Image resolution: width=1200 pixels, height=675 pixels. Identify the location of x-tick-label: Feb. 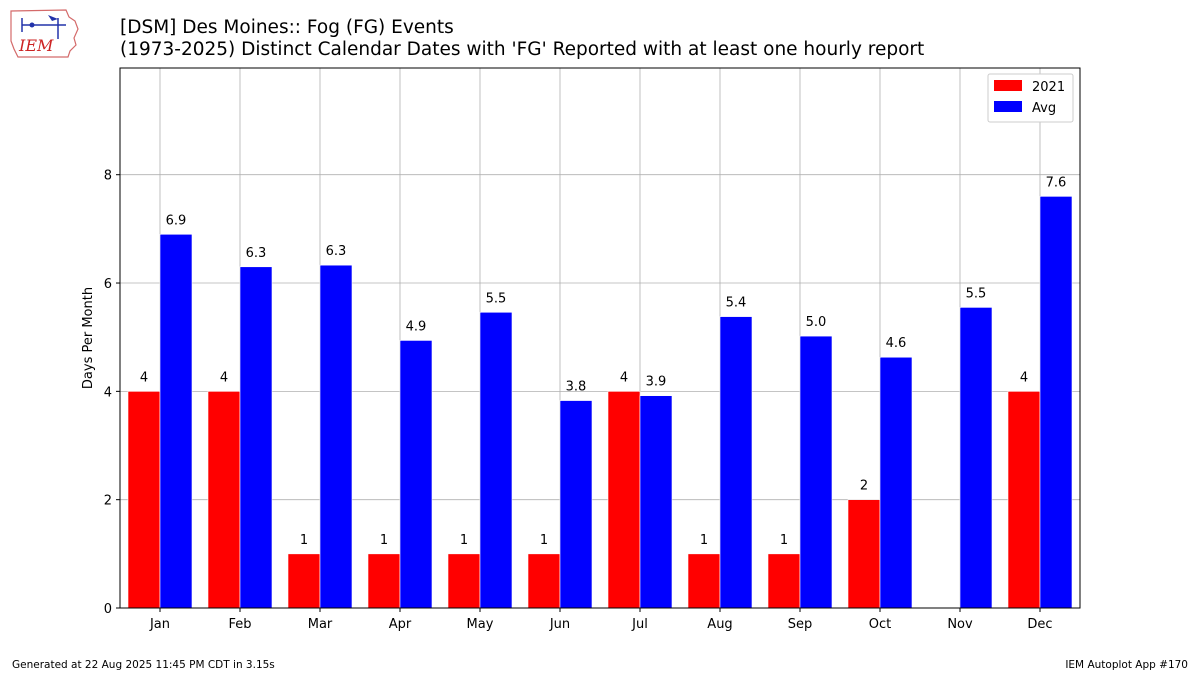
(239, 624).